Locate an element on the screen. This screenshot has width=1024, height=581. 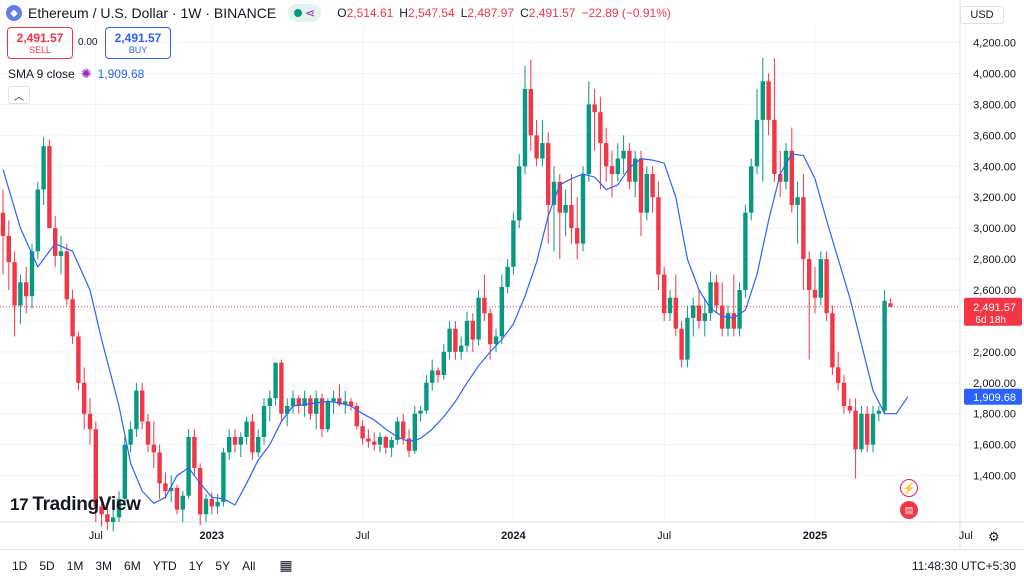
range-1y-button: 1Y is located at coordinates (196, 565).